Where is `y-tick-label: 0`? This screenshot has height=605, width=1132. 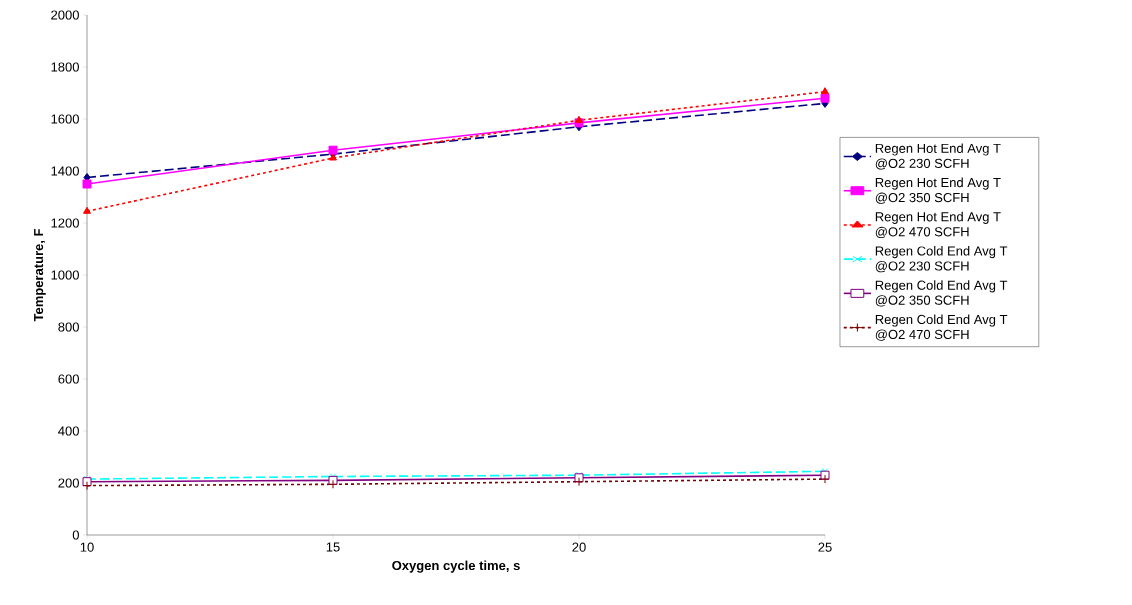
y-tick-label: 0 is located at coordinates (75, 535).